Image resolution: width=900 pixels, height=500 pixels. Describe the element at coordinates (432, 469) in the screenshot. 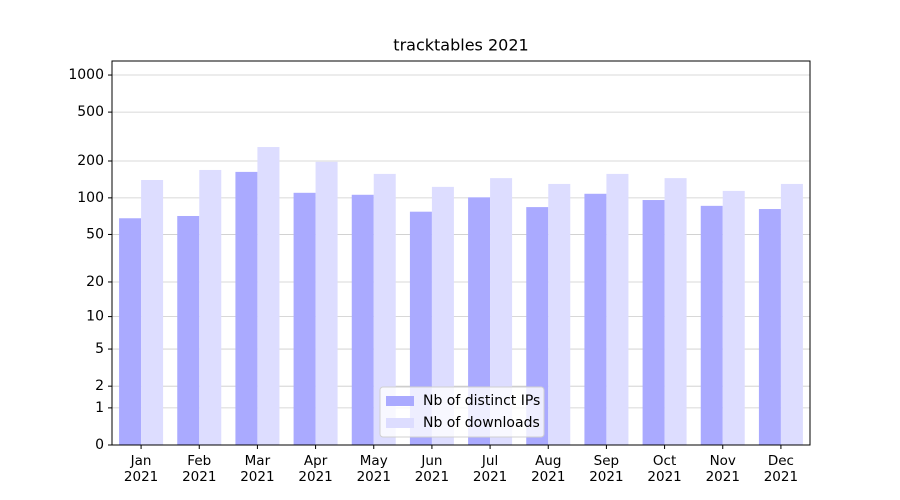

I see `x-tick-label: Jun 2021` at that location.